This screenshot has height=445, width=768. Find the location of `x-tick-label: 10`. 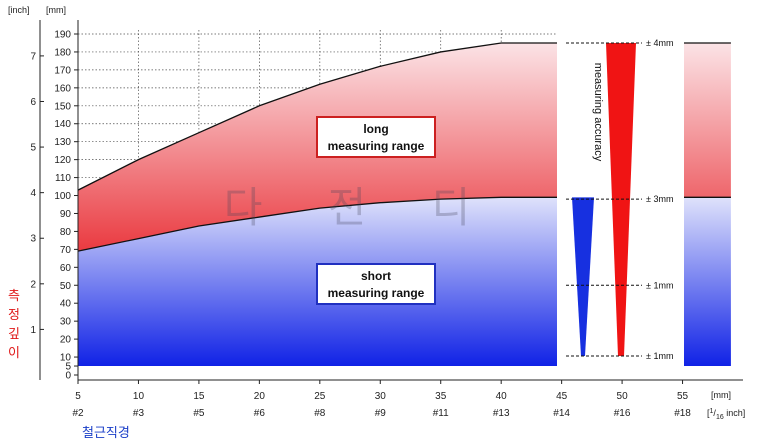

x-tick-label: 10 is located at coordinates (139, 396).